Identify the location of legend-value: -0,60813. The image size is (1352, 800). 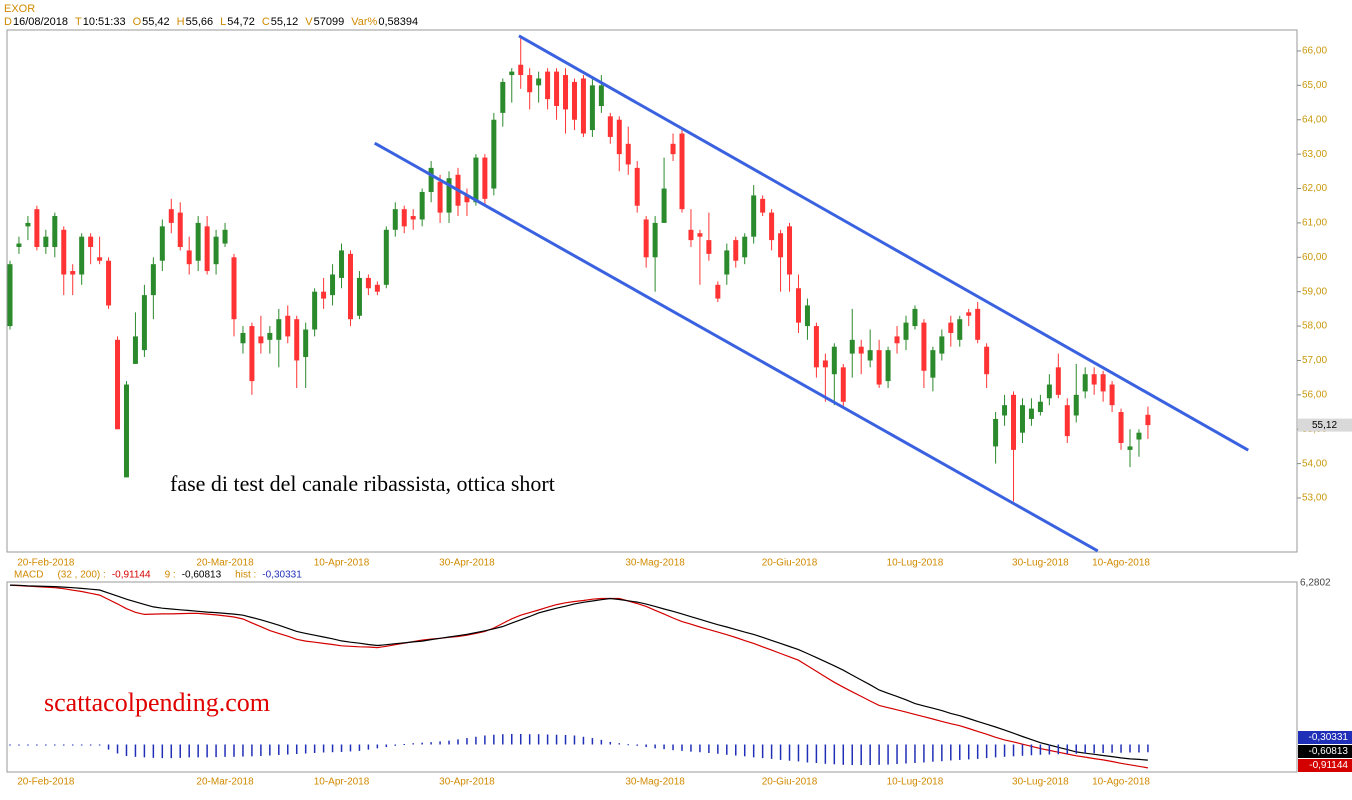
(202, 575).